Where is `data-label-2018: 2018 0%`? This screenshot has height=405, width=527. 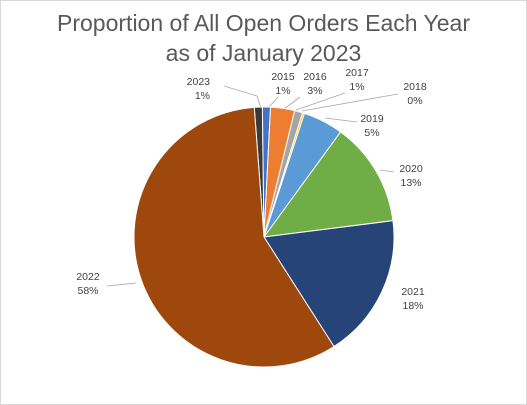
data-label-2018: 2018 0% is located at coordinates (415, 94).